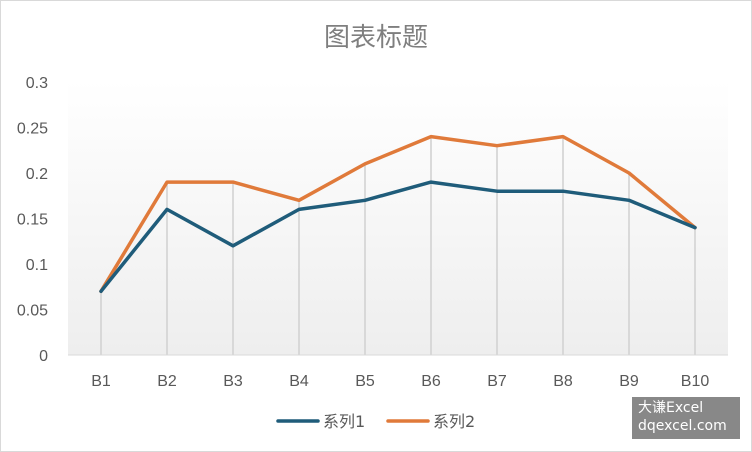 The image size is (752, 452). I want to click on legend: 系列1 系列2, so click(375, 421).